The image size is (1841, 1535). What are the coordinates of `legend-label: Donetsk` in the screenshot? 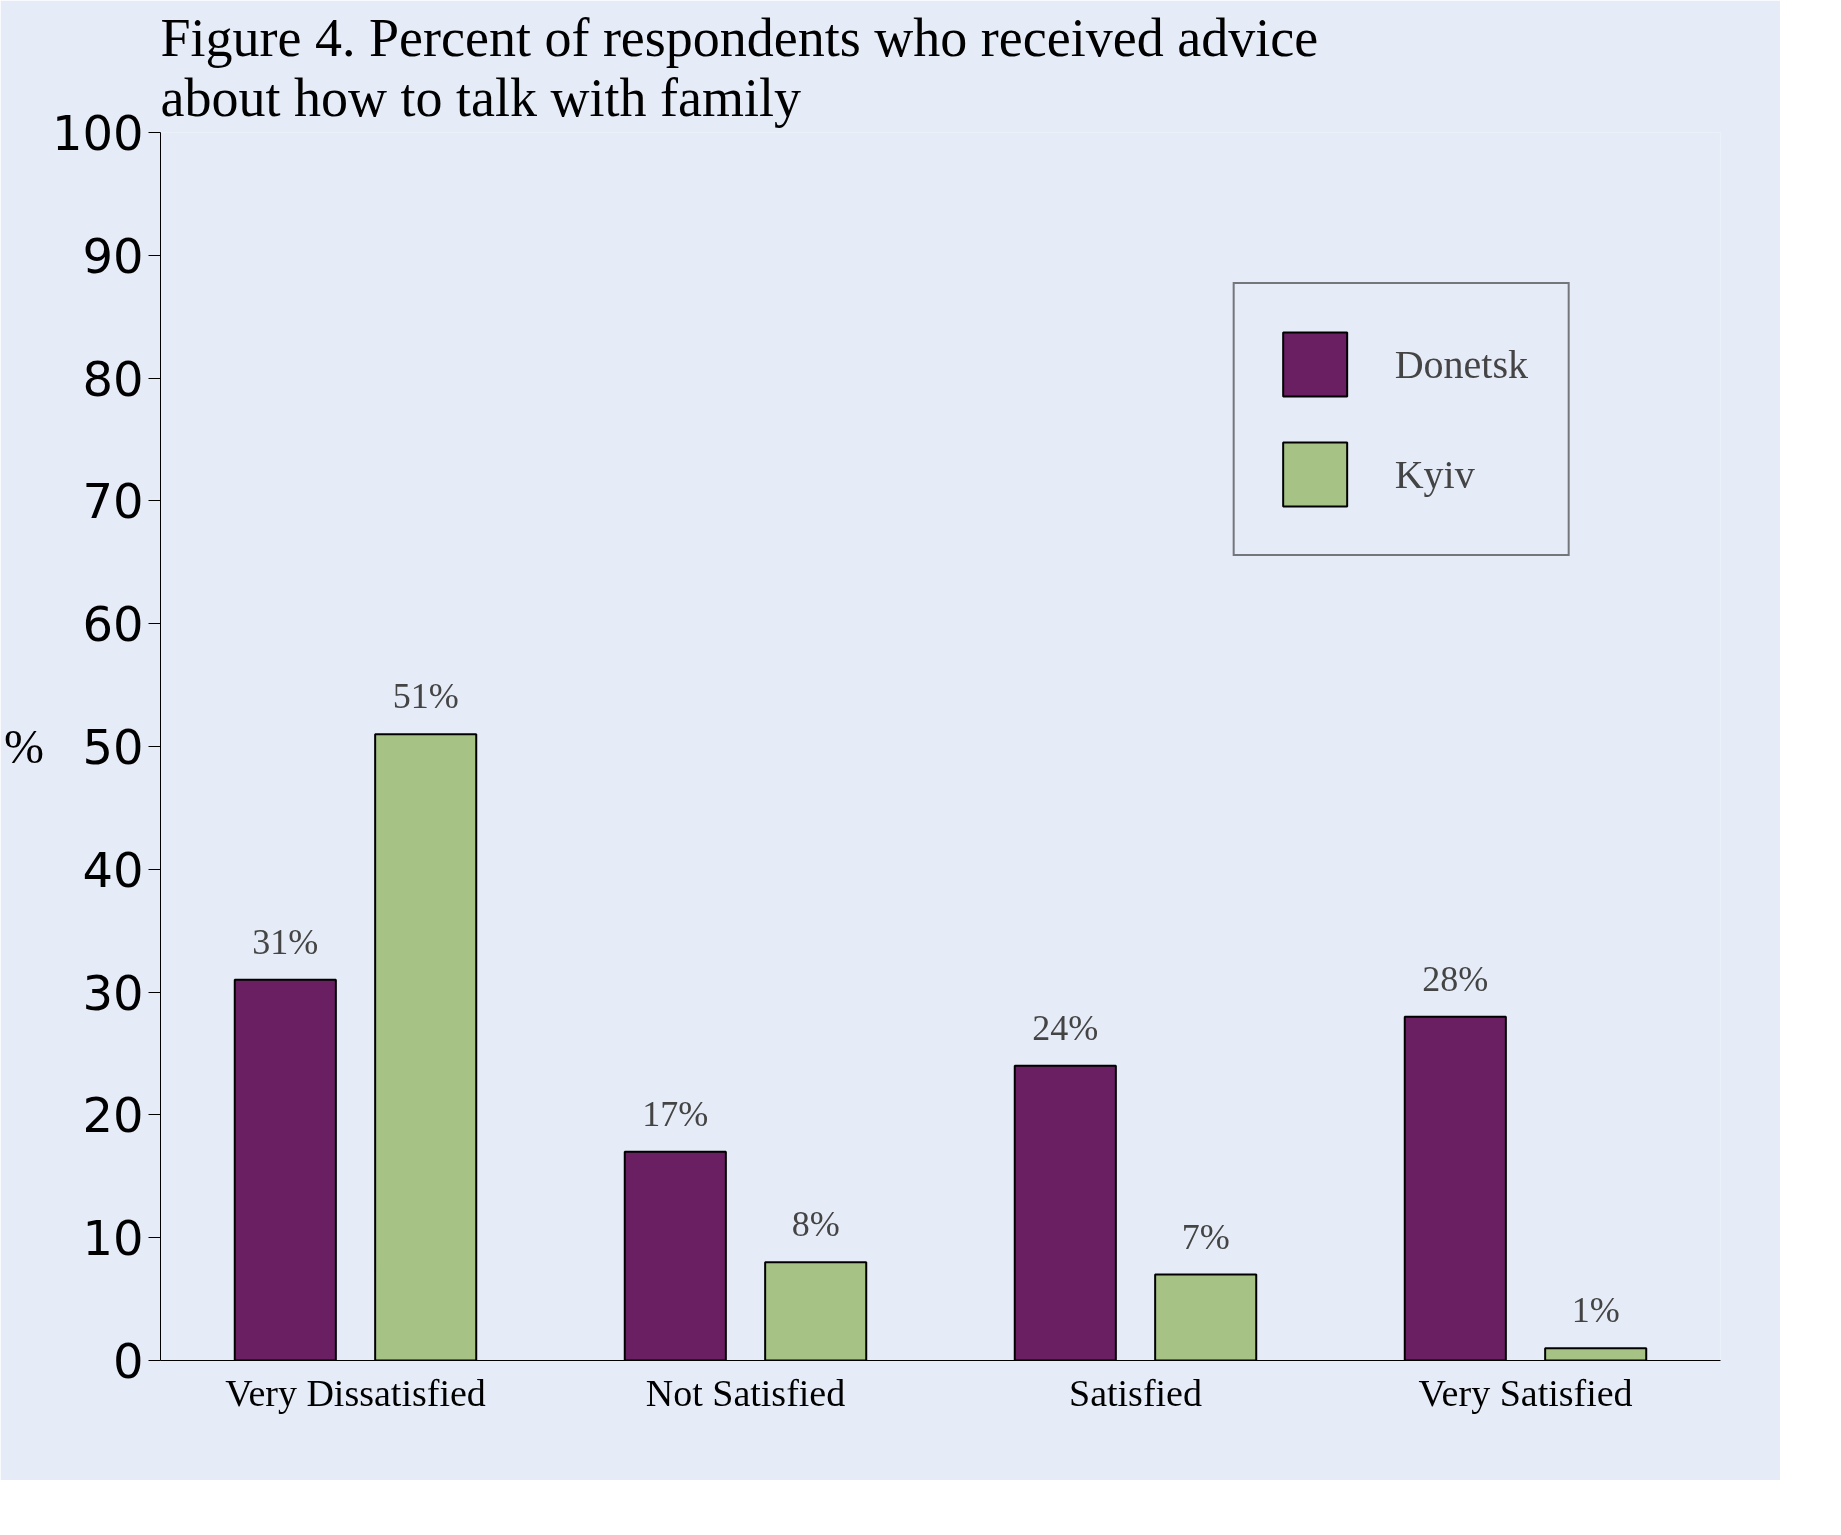 It's located at (1461, 364).